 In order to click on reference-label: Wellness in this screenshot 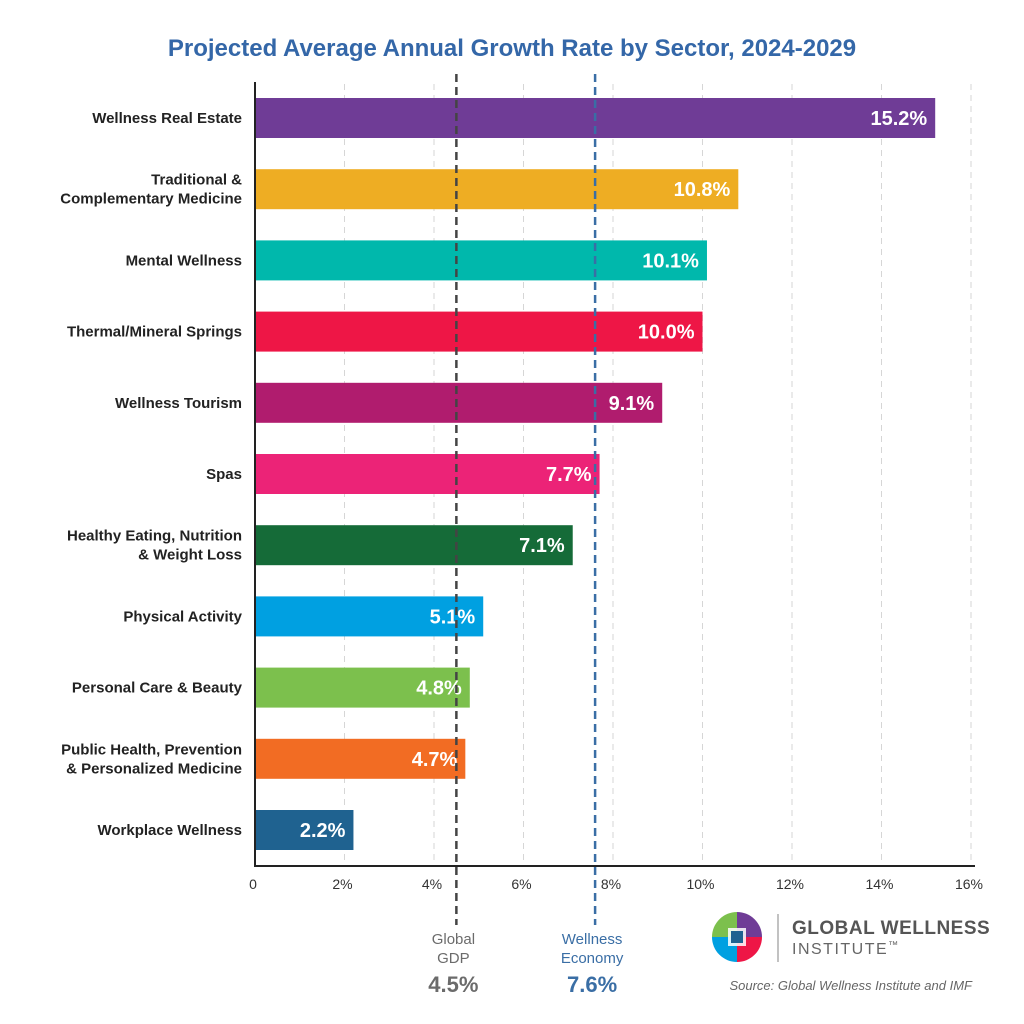, I will do `click(592, 939)`.